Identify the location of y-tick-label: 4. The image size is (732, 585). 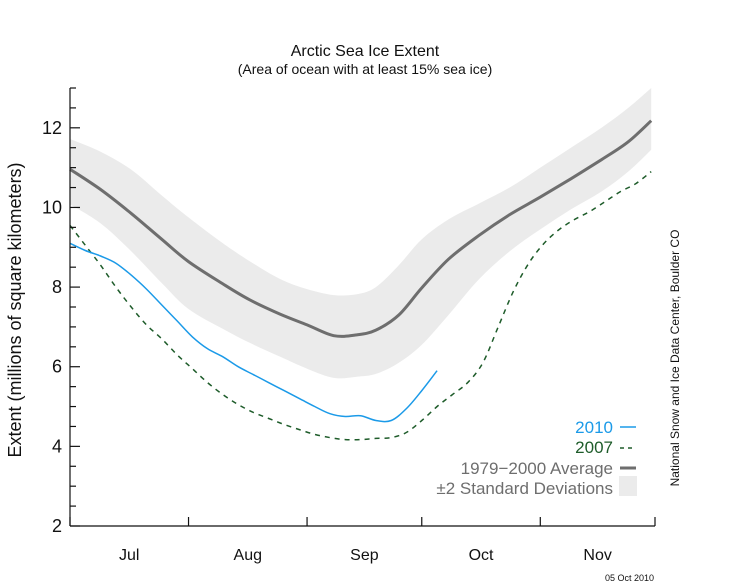
(57, 446).